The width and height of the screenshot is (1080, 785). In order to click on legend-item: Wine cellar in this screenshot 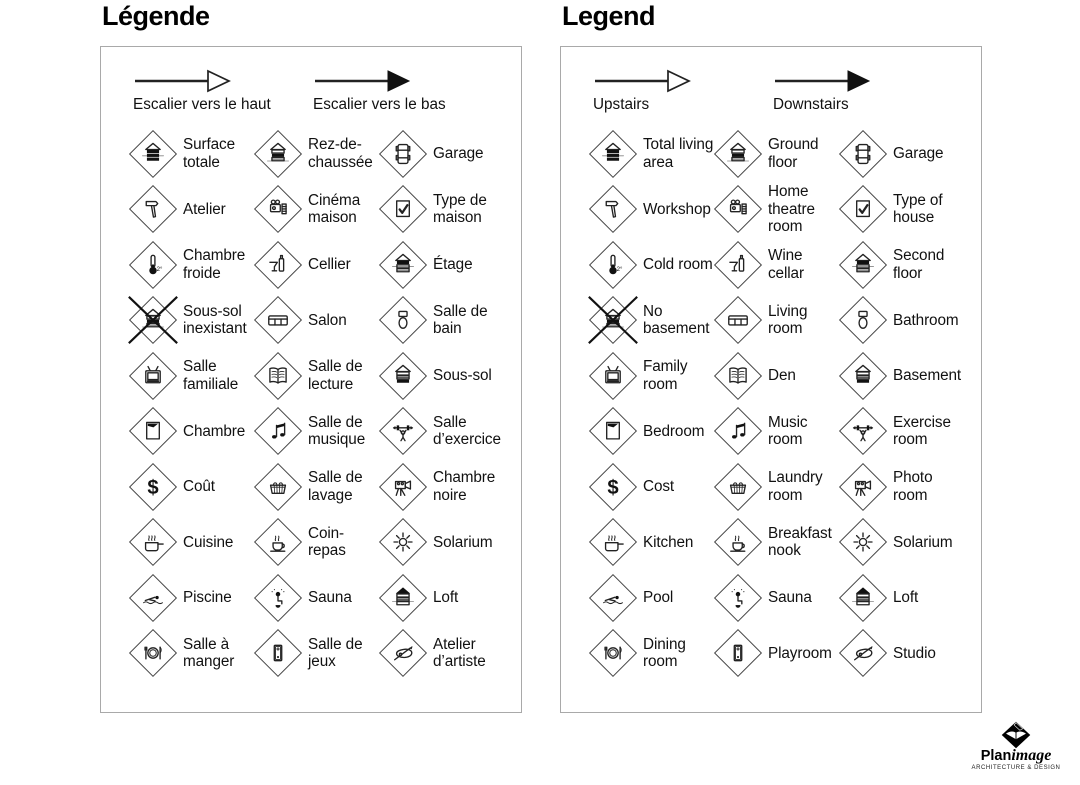, I will do `click(776, 265)`.